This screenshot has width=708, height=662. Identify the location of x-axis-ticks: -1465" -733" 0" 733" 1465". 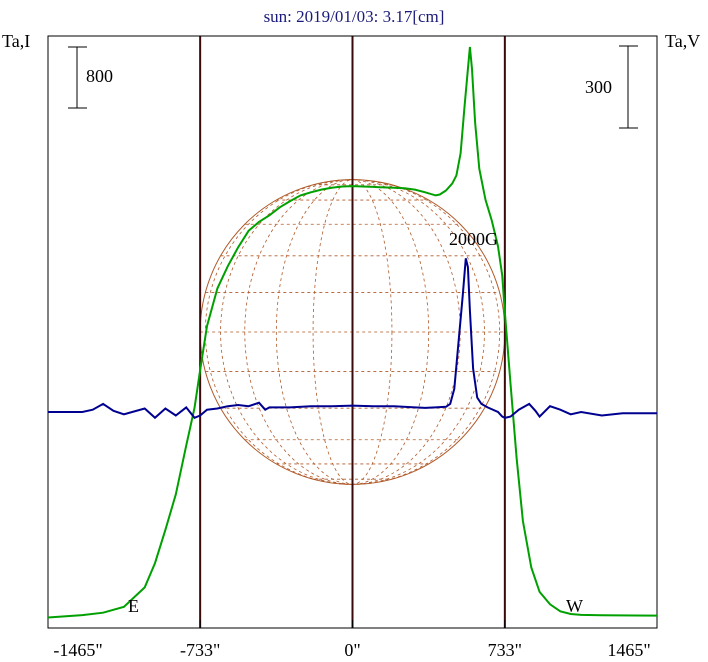
(352, 640).